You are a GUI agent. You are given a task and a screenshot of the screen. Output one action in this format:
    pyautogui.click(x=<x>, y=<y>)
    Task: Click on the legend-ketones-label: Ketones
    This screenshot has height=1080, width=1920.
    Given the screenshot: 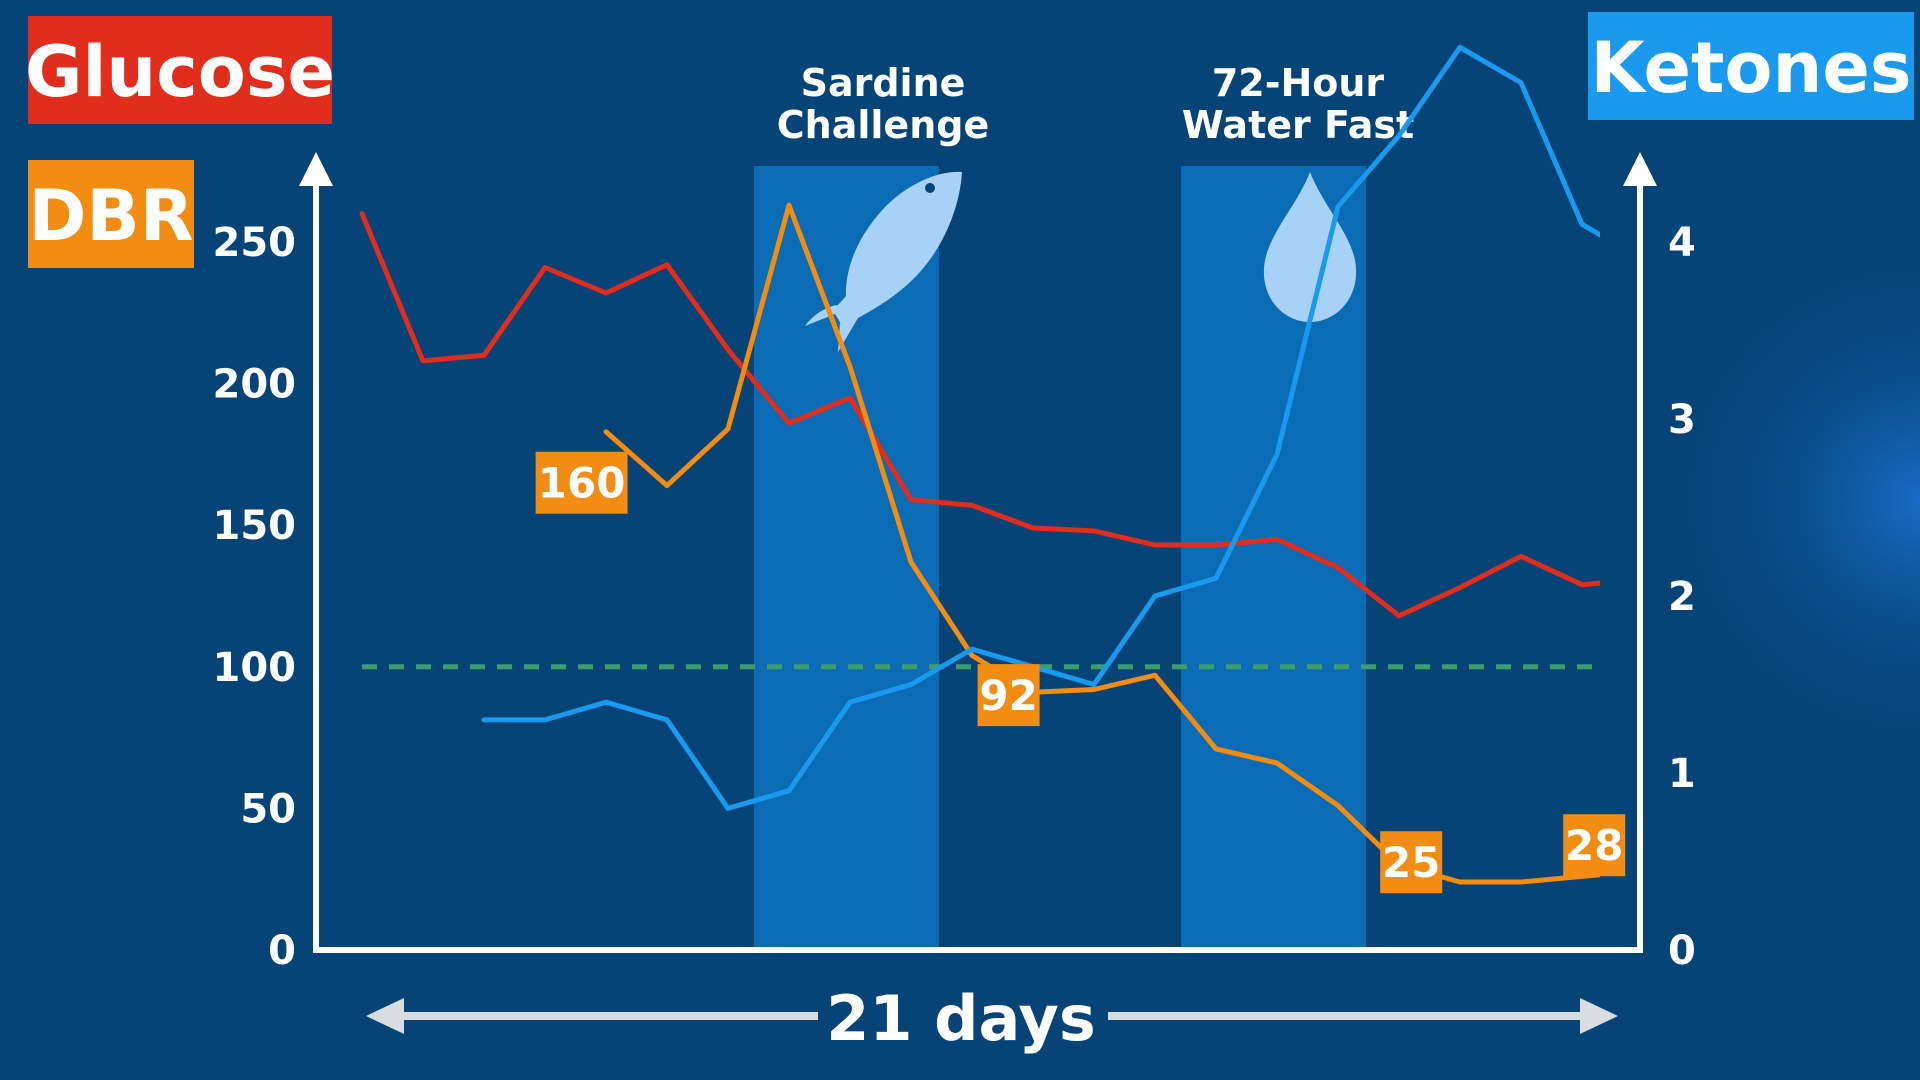 What is the action you would take?
    pyautogui.click(x=1750, y=68)
    